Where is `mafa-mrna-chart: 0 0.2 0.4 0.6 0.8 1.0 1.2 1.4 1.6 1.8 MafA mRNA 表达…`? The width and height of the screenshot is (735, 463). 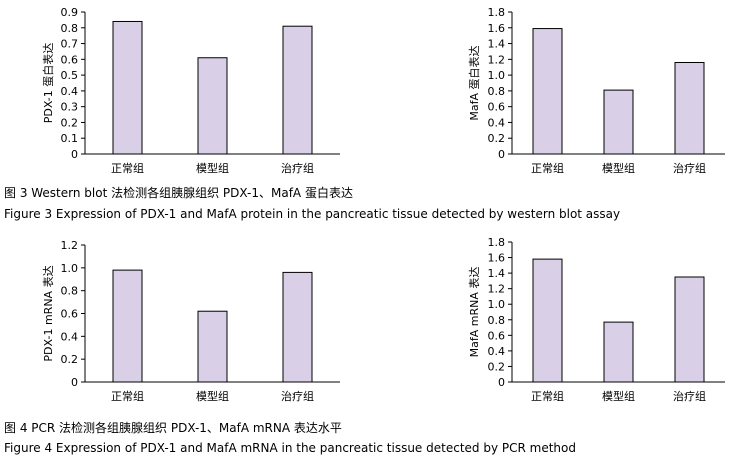
mafa-mrna-chart: 0 0.2 0.4 0.6 0.8 1.0 1.2 1.4 1.6 1.8 MafA mRNA 表达… is located at coordinates (596, 319).